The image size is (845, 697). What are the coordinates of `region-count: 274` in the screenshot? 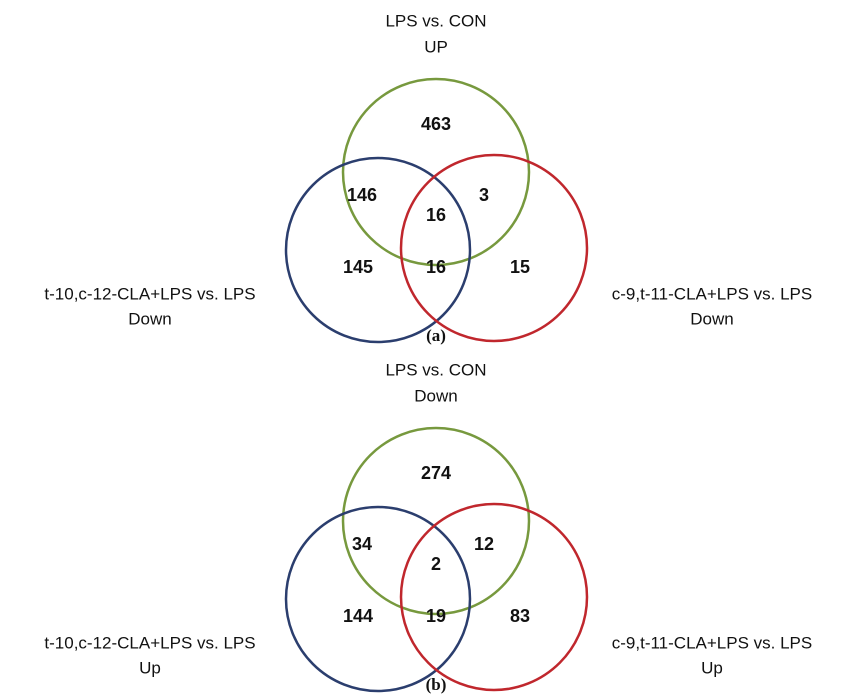 It's located at (436, 473).